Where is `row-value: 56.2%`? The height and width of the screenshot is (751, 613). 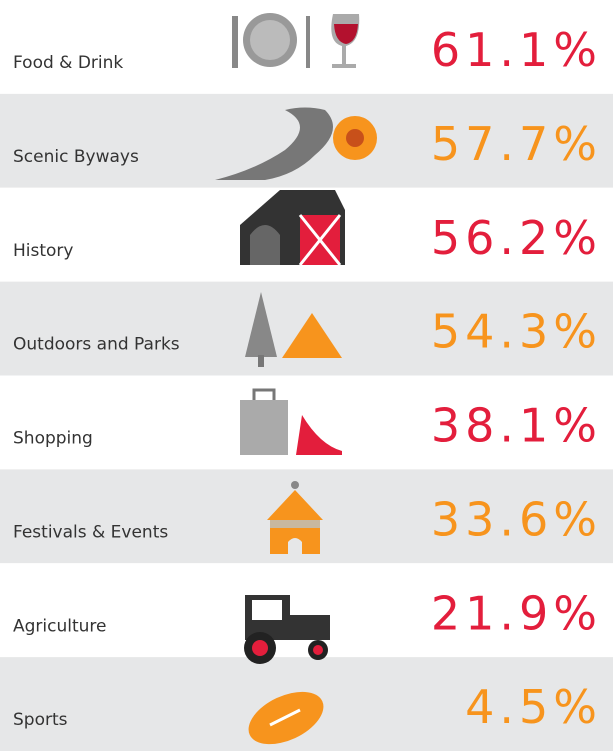 row-value: 56.2% is located at coordinates (516, 238).